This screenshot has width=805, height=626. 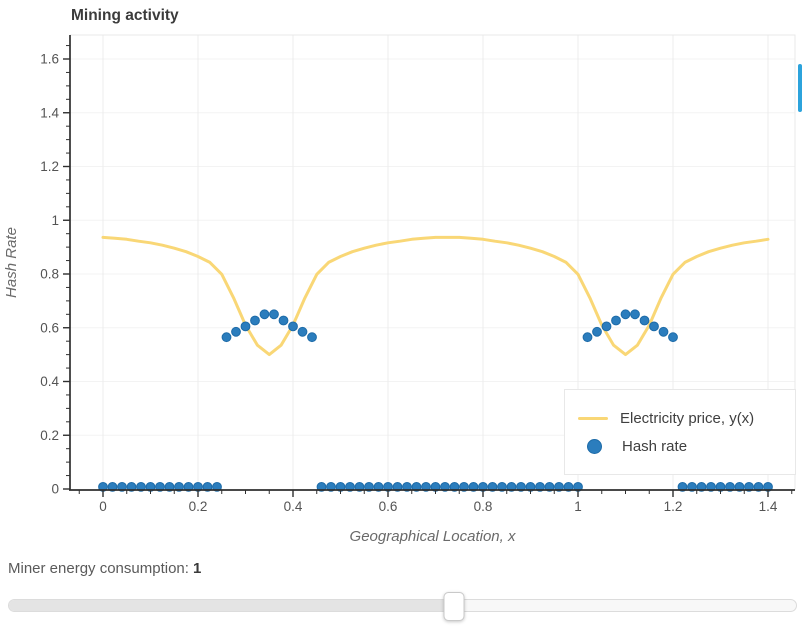 I want to click on slider-label: Miner energy consumption: 1, so click(x=104, y=568).